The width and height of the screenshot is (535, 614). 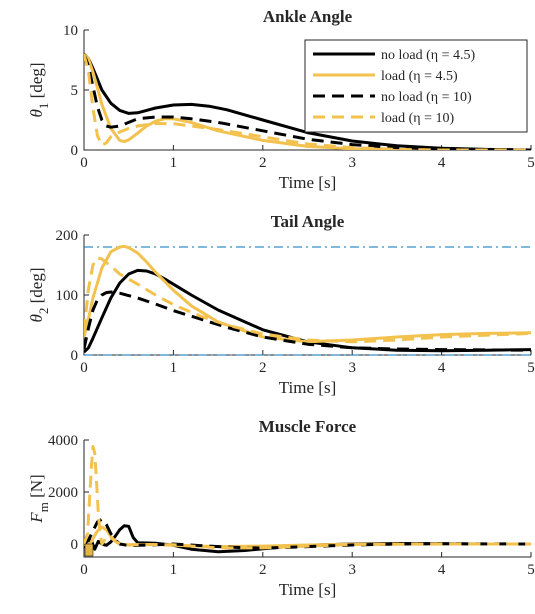 I want to click on legend-label-2: load (η = 4.5), so click(x=419, y=76).